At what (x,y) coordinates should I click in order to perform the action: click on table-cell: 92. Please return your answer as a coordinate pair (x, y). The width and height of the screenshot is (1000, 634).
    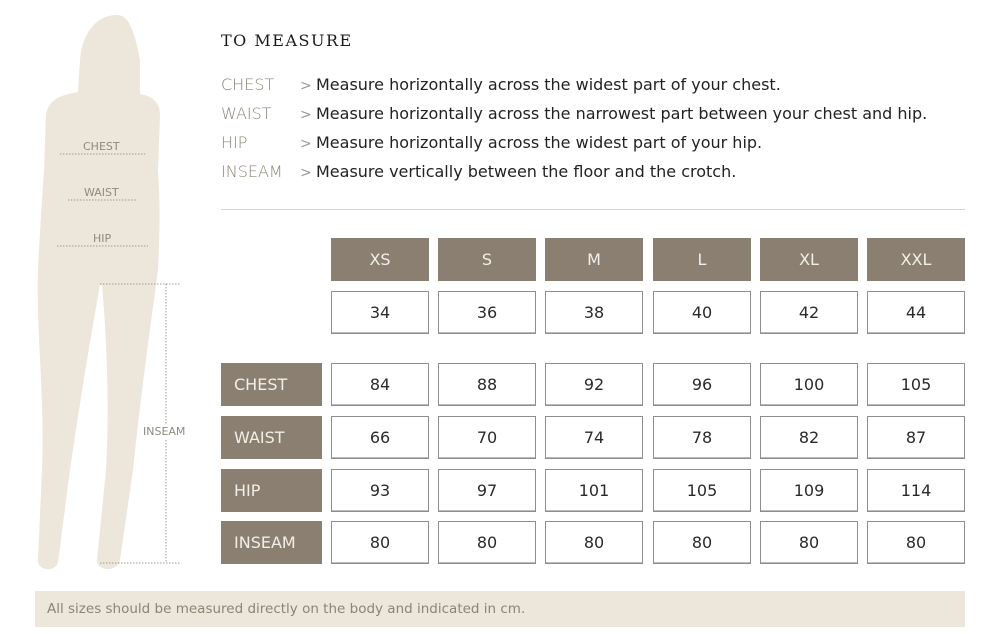
    Looking at the image, I should click on (594, 384).